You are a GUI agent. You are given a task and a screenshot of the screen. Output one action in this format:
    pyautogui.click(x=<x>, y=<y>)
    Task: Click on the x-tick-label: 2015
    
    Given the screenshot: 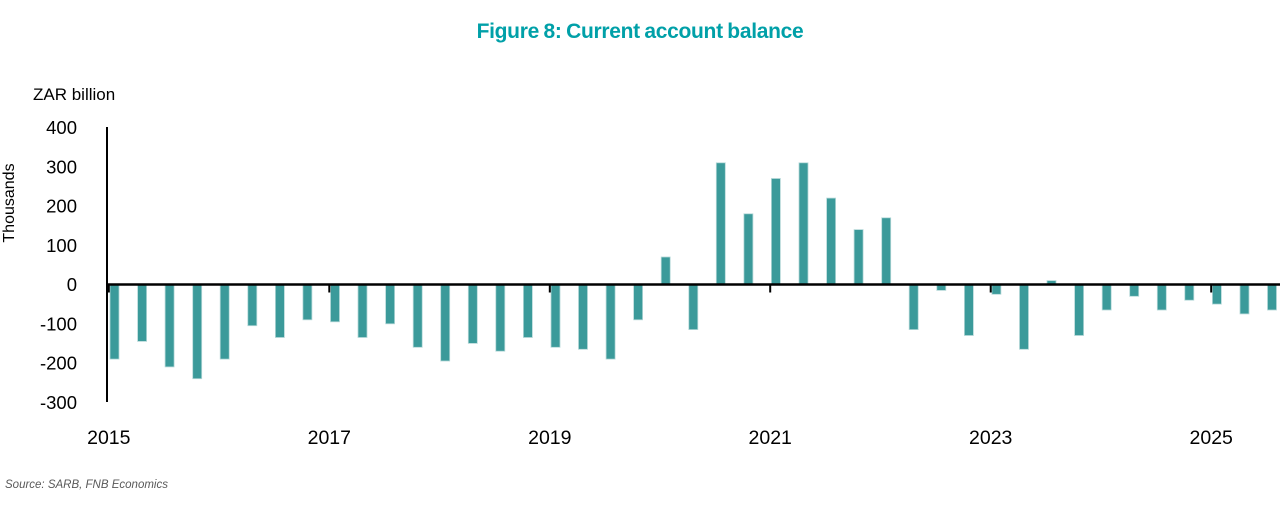 What is the action you would take?
    pyautogui.click(x=109, y=438)
    